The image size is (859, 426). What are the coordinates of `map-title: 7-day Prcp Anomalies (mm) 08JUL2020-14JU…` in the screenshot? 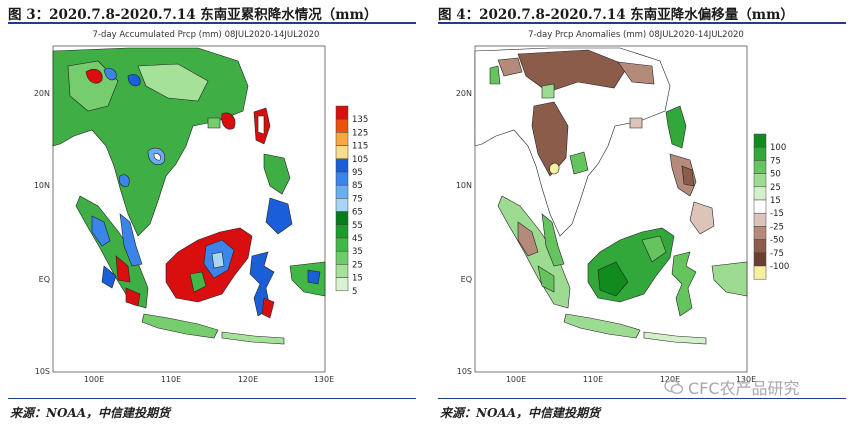 It's located at (636, 35).